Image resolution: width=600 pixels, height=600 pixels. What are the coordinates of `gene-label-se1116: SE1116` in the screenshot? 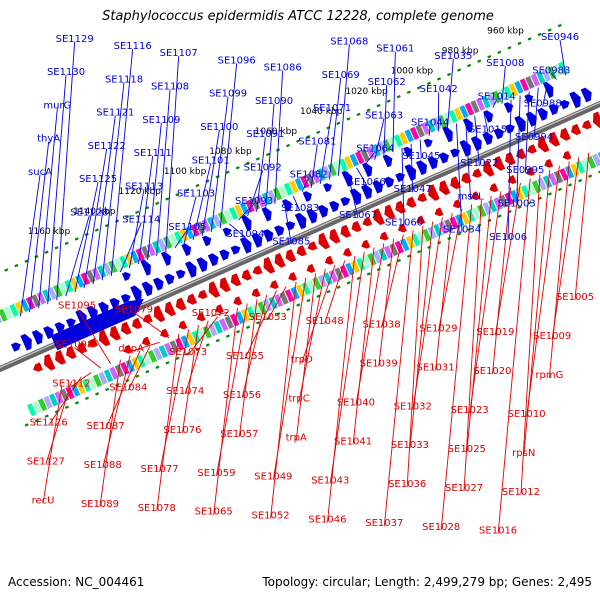 It's located at (133, 46).